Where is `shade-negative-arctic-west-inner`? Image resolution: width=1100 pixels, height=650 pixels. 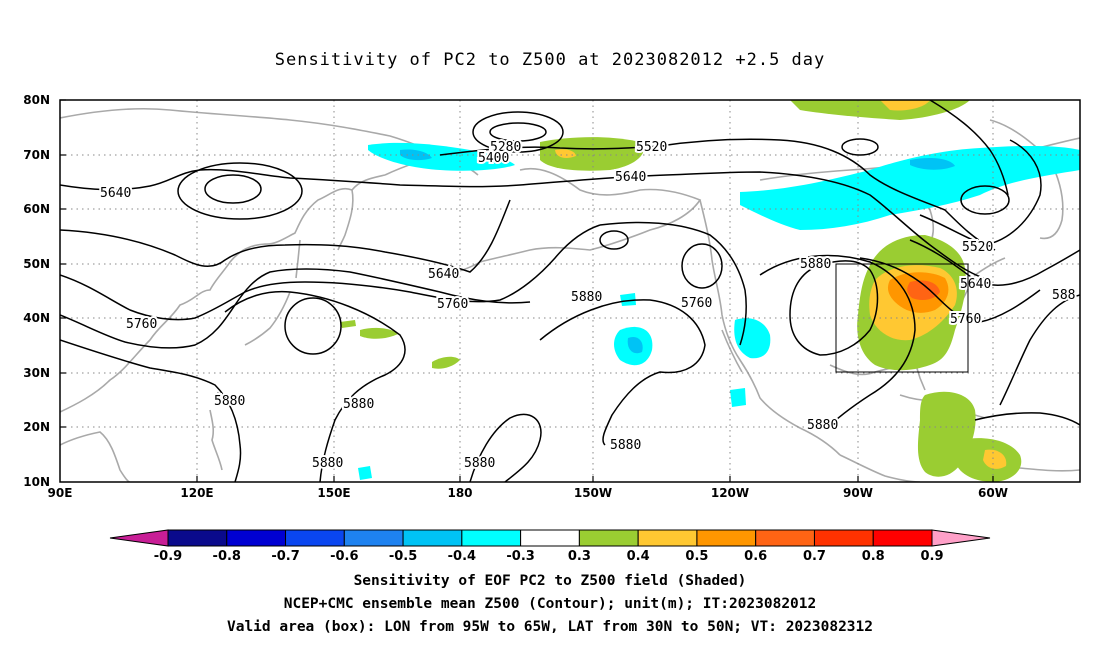 shade-negative-arctic-west-inner is located at coordinates (416, 155).